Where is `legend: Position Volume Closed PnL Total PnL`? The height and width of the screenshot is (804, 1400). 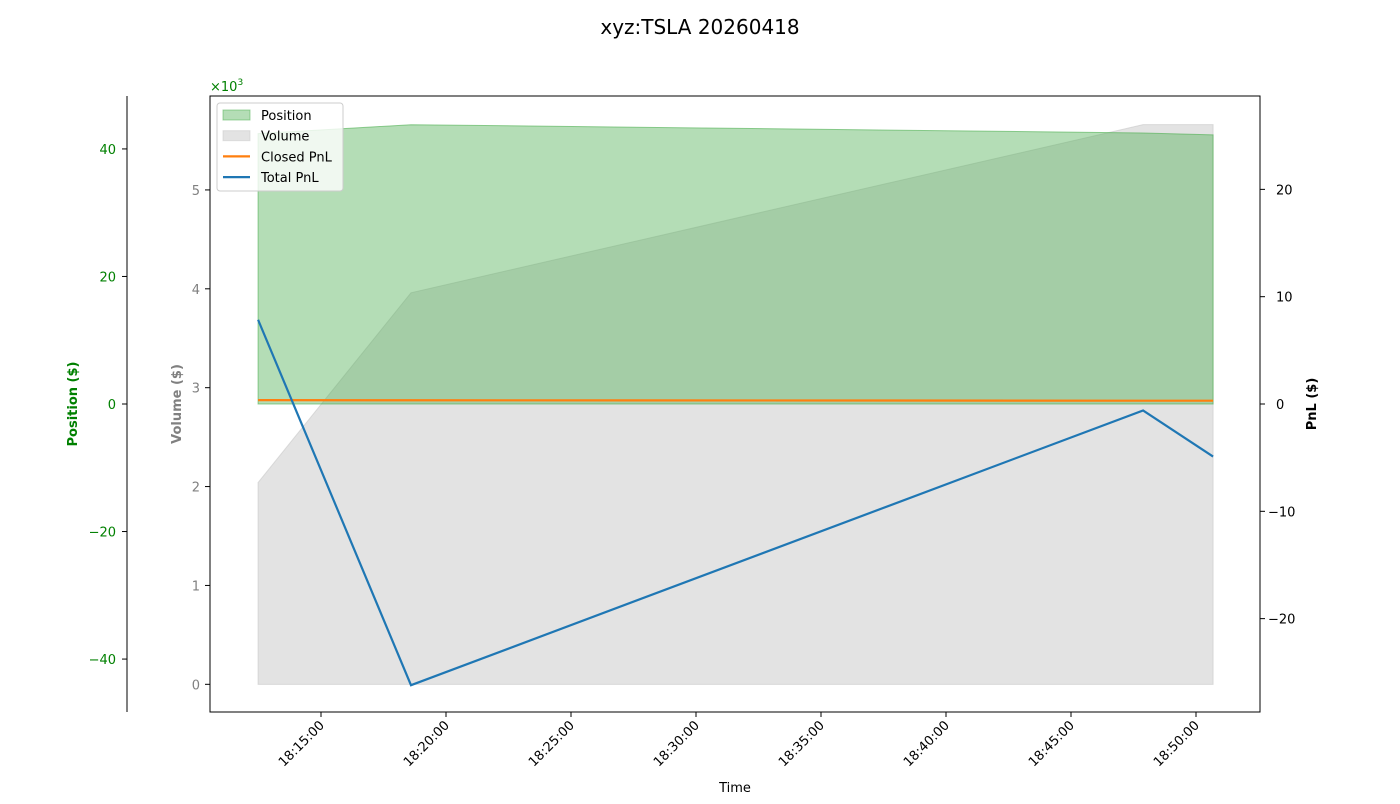 legend: Position Volume Closed PnL Total PnL is located at coordinates (280, 147).